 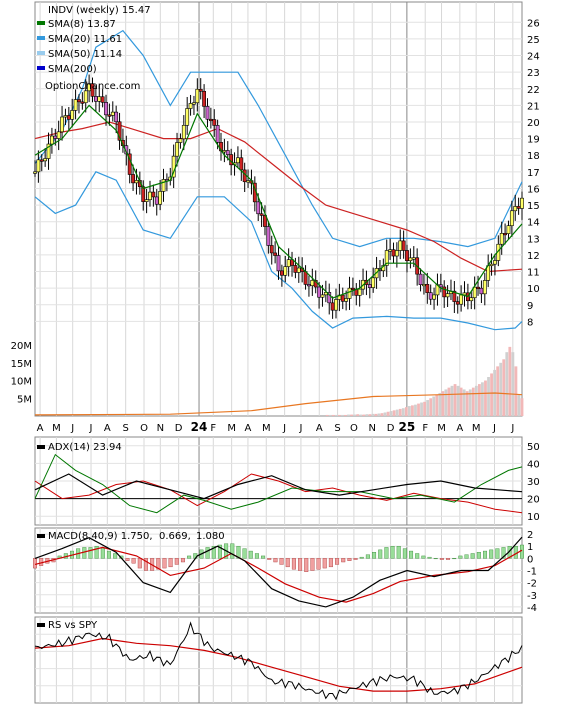 What do you see at coordinates (72, 69) in the screenshot?
I see `legend-label: SMA(200)` at bounding box center [72, 69].